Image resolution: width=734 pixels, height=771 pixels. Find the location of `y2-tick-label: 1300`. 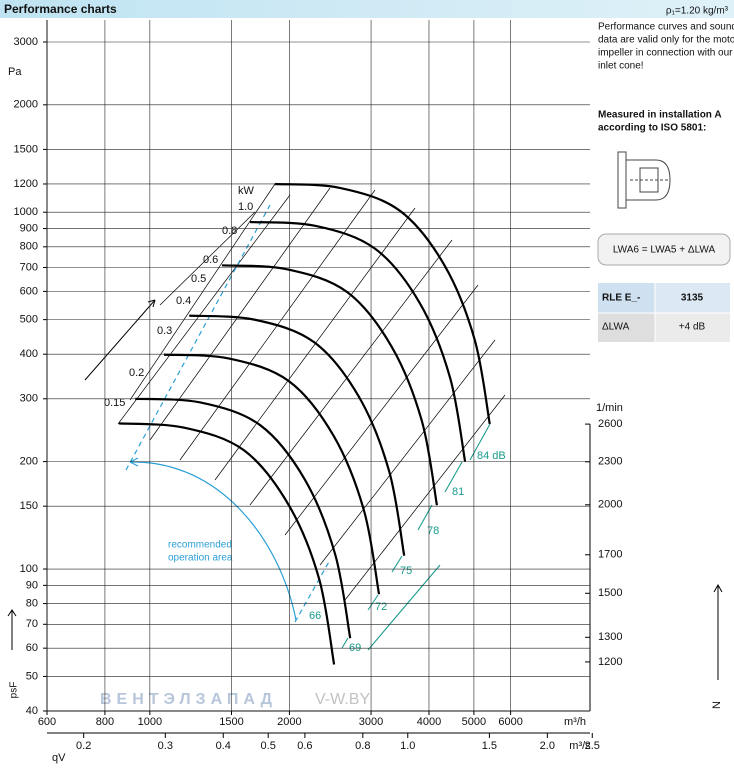

y2-tick-label: 1300 is located at coordinates (610, 637).